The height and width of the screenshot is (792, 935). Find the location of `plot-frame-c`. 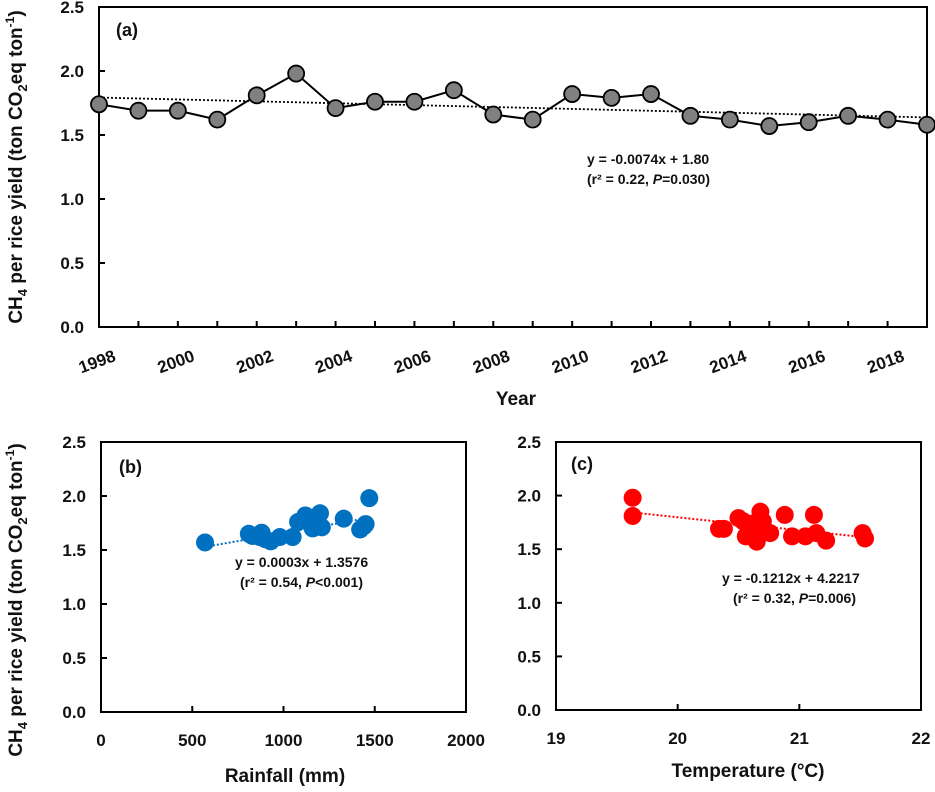

plot-frame-c is located at coordinates (738, 576).